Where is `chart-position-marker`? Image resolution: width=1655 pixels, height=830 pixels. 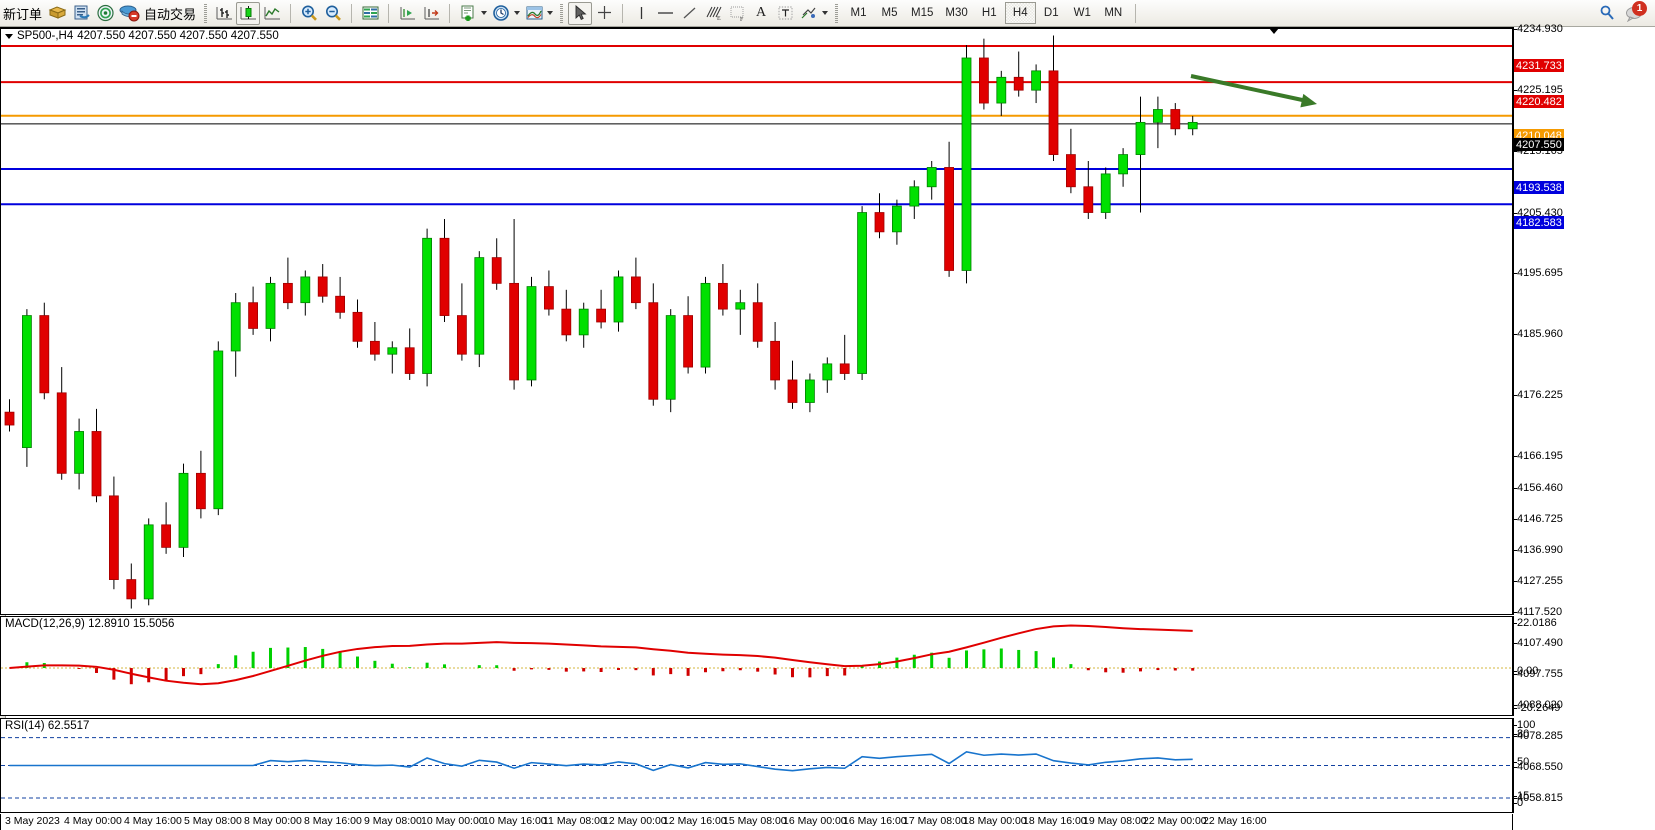
chart-position-marker is located at coordinates (1274, 31).